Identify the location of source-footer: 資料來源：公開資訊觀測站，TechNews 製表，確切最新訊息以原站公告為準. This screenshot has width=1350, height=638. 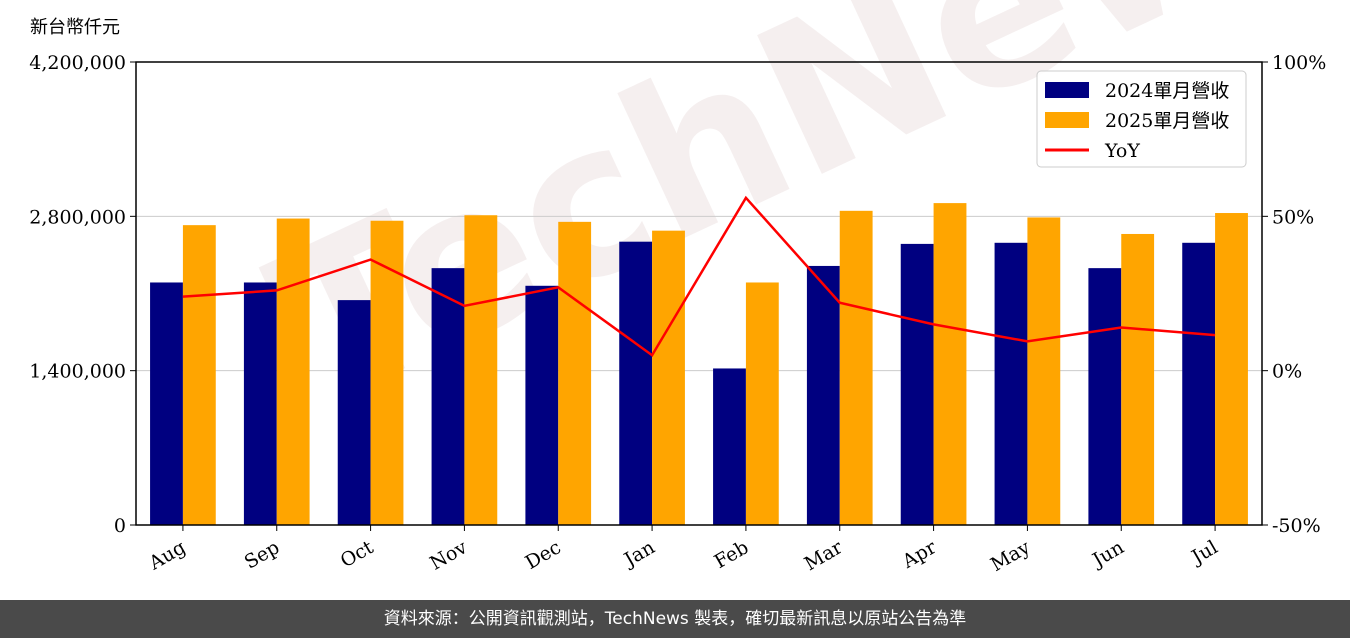
(675, 619).